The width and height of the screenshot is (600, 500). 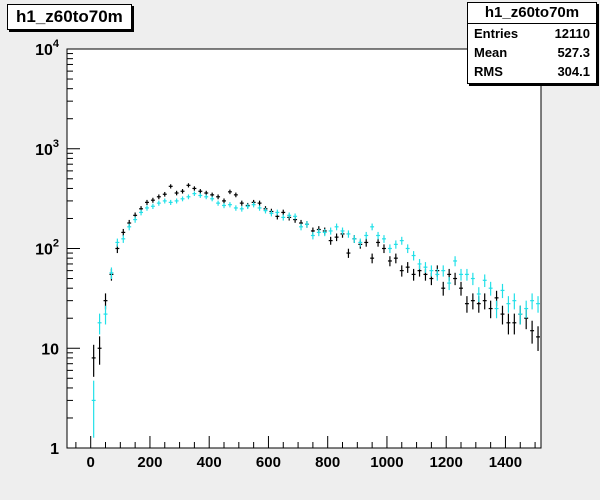 What do you see at coordinates (69, 17) in the screenshot?
I see `histogram-title: h1_z60to70m` at bounding box center [69, 17].